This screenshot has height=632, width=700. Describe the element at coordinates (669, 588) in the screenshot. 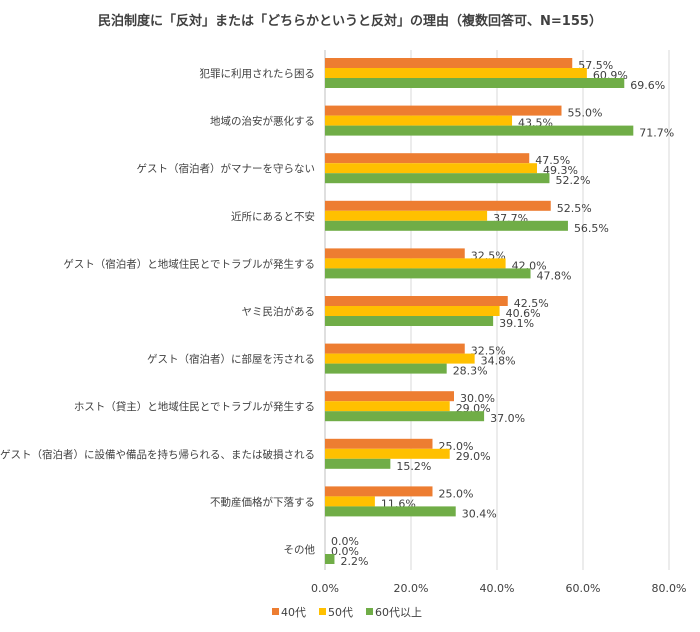

I see `x-tick-label: 80.0%` at that location.